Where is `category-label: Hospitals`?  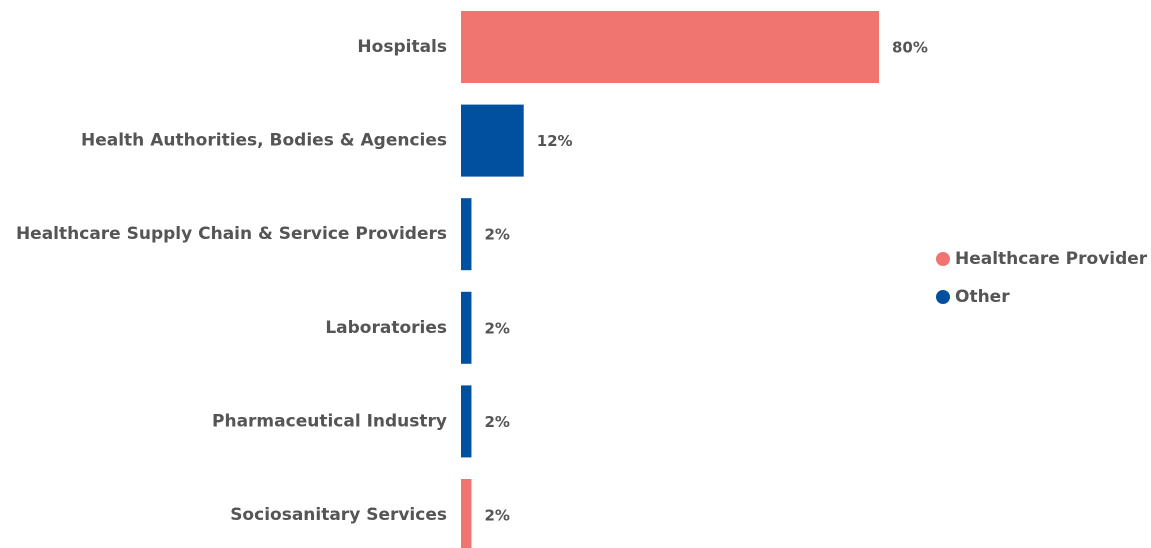 category-label: Hospitals is located at coordinates (402, 47).